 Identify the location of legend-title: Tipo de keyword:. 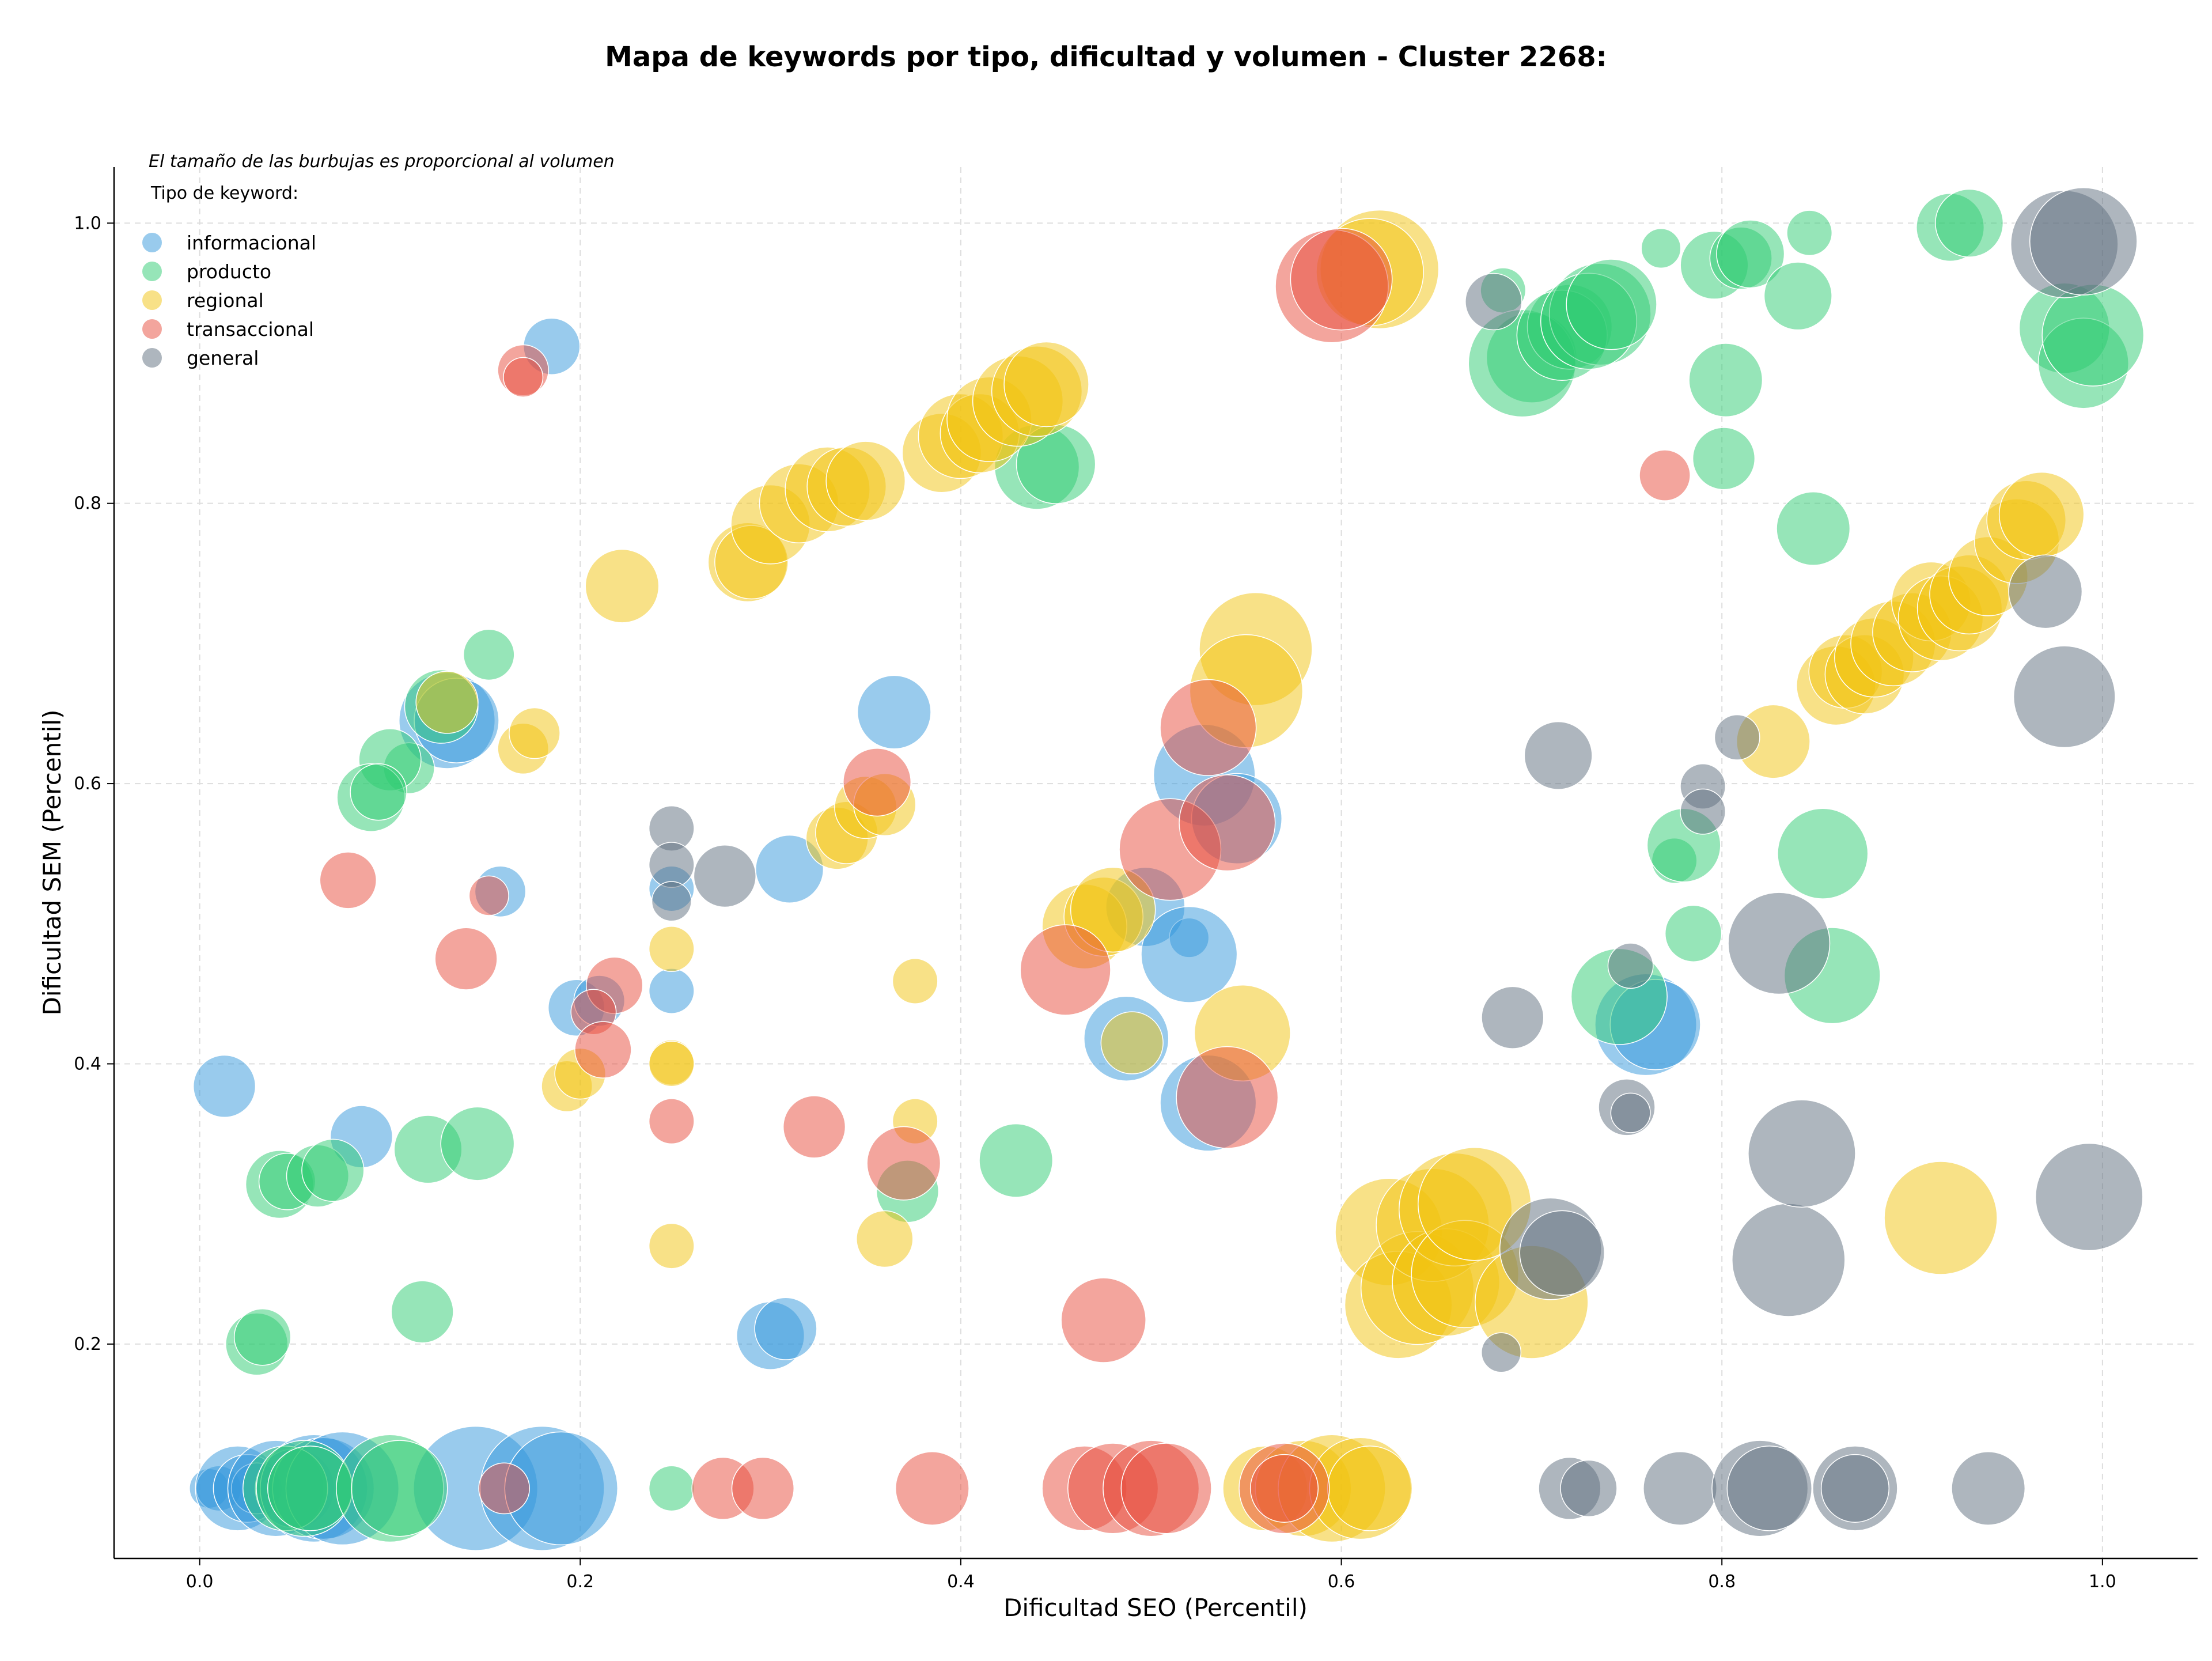
(224, 193).